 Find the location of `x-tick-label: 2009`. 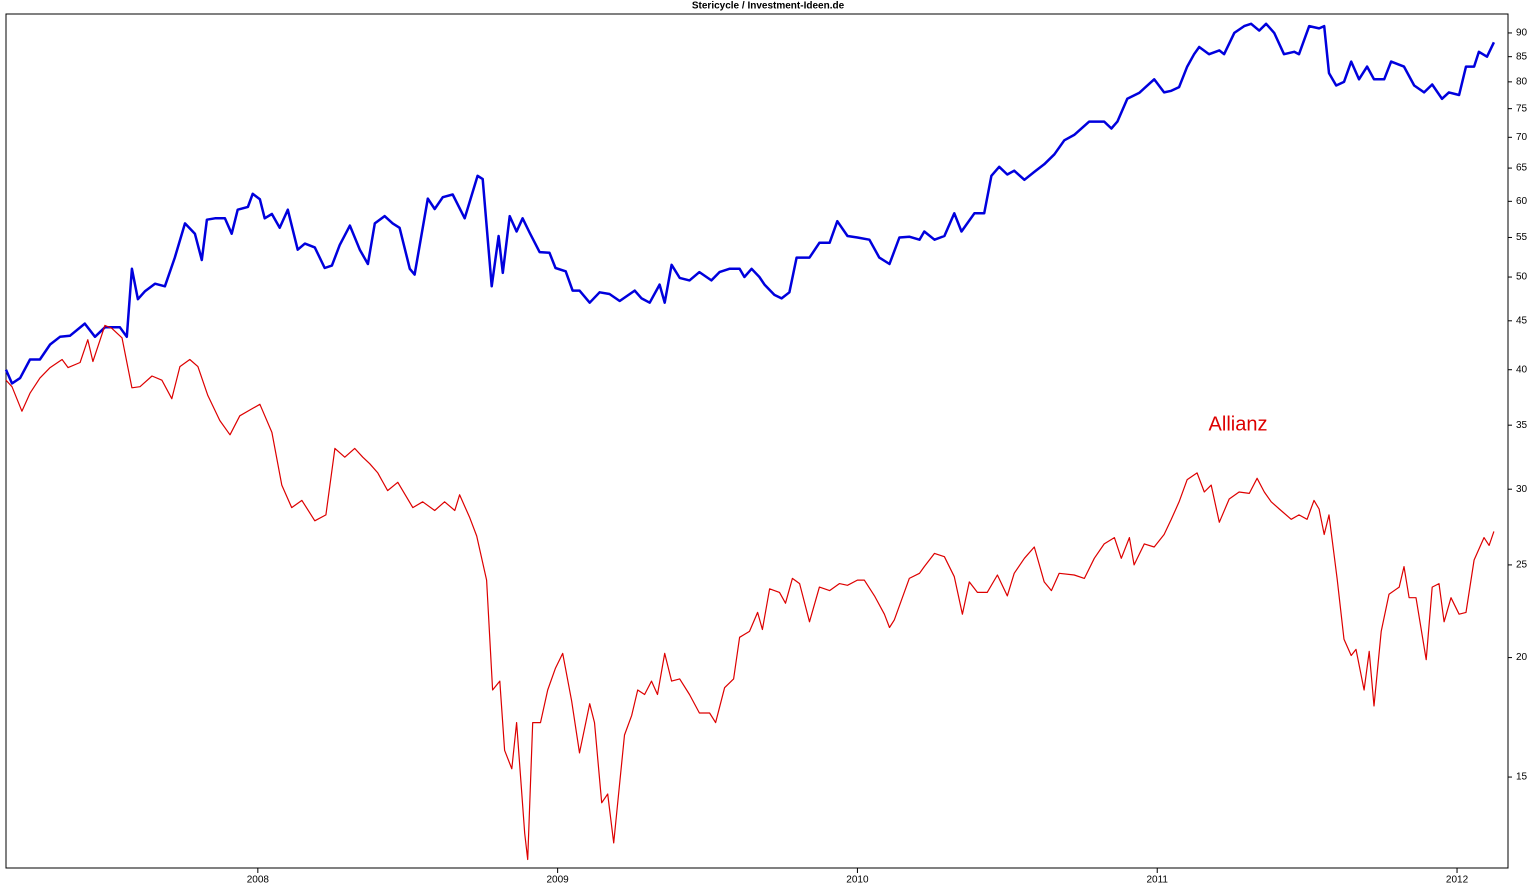

x-tick-label: 2009 is located at coordinates (558, 880).